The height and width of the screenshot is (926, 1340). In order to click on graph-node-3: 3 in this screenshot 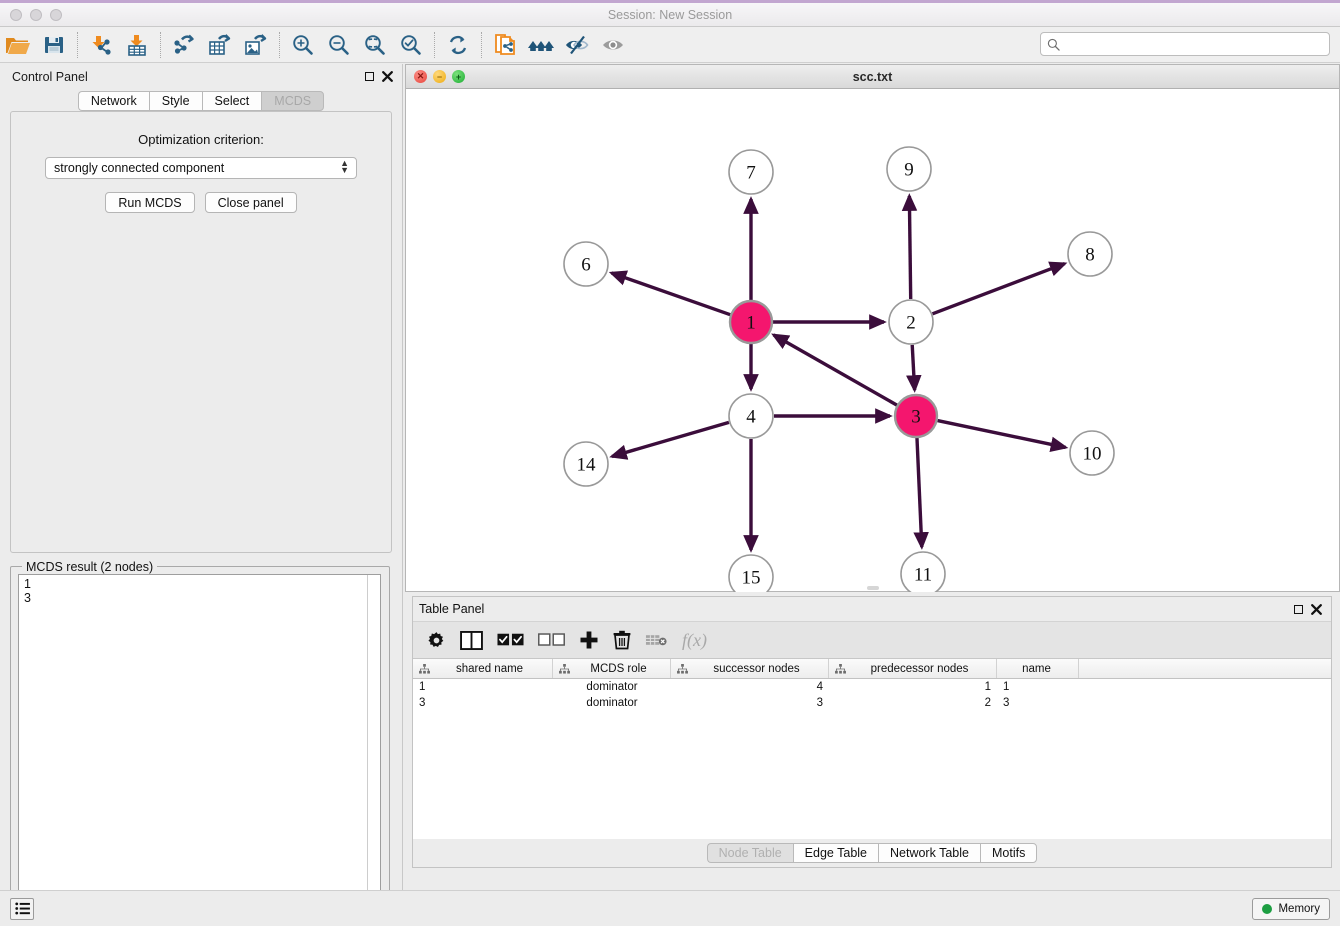, I will do `click(916, 416)`.